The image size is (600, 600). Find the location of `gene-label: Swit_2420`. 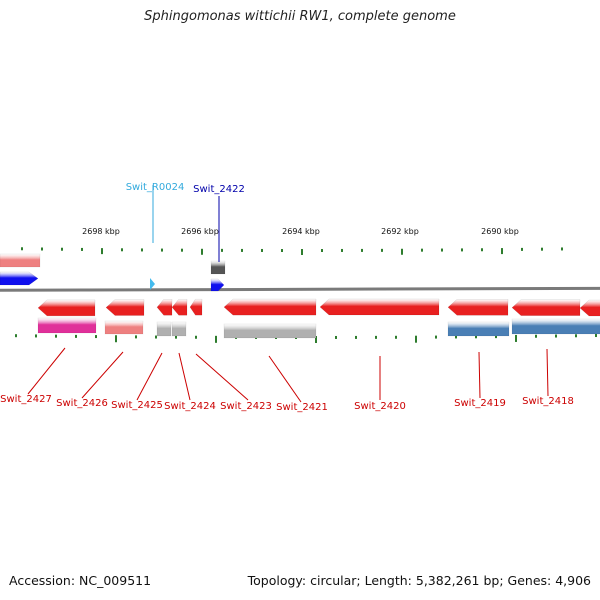

gene-label: Swit_2420 is located at coordinates (380, 406).